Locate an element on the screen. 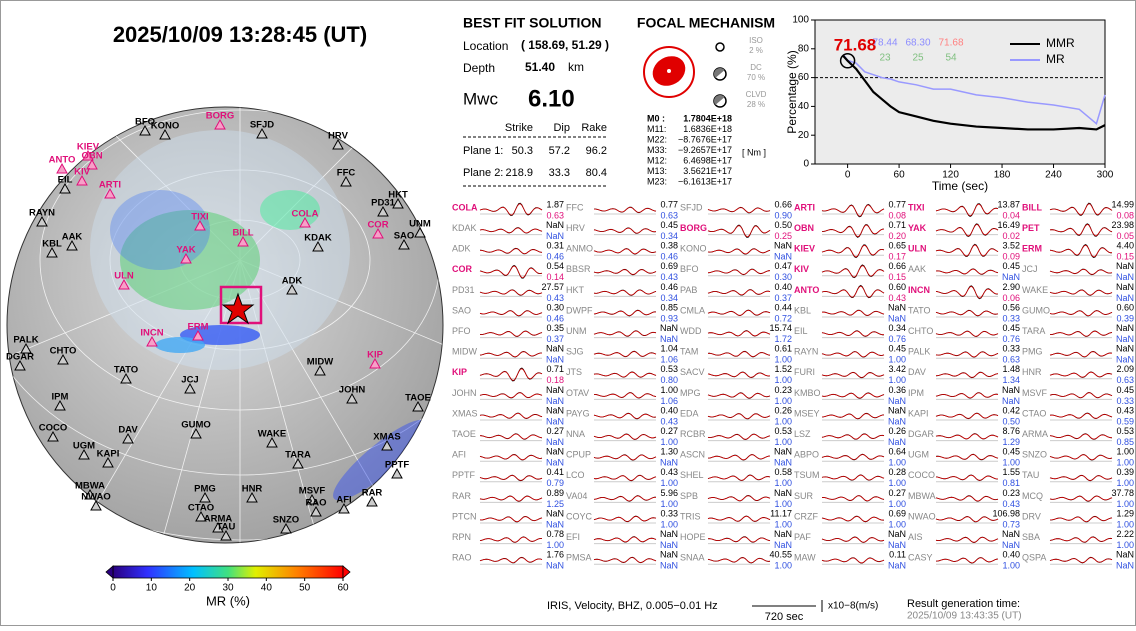 The height and width of the screenshot is (631, 1136). station-name: VA04 is located at coordinates (576, 496).